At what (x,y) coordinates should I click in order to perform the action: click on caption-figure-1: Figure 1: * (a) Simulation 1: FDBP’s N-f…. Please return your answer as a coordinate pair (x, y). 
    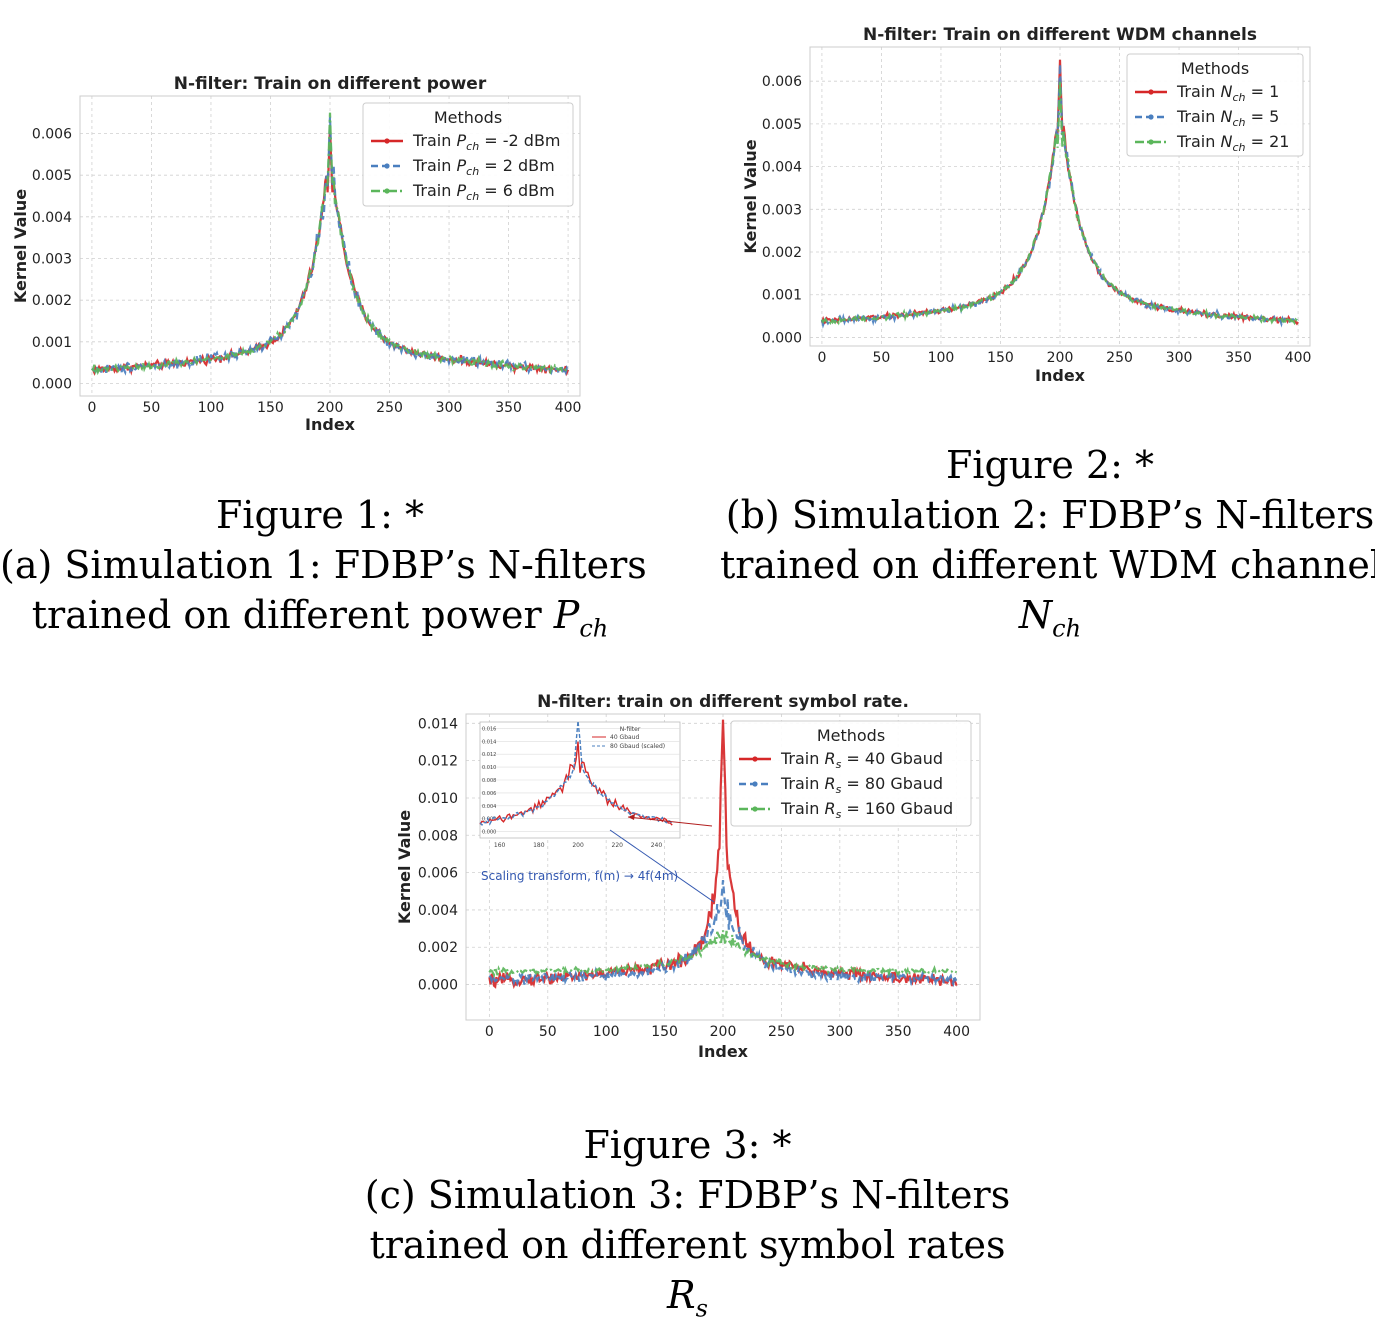
    Looking at the image, I should click on (323, 572).